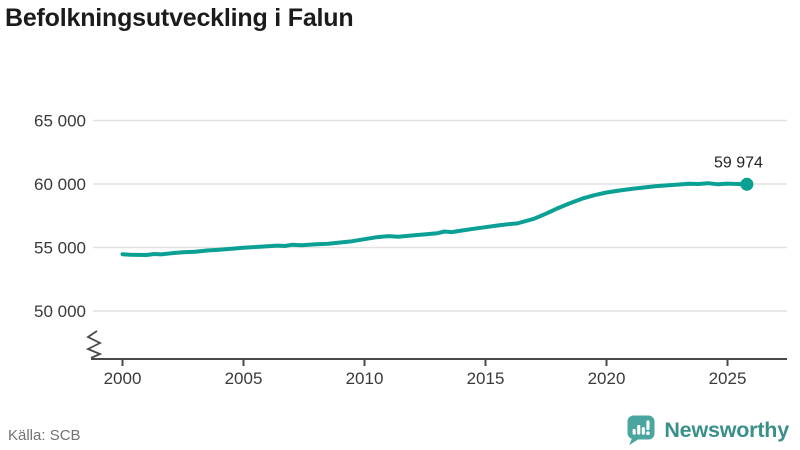 This screenshot has width=800, height=450. I want to click on end-point-marker, so click(747, 184).